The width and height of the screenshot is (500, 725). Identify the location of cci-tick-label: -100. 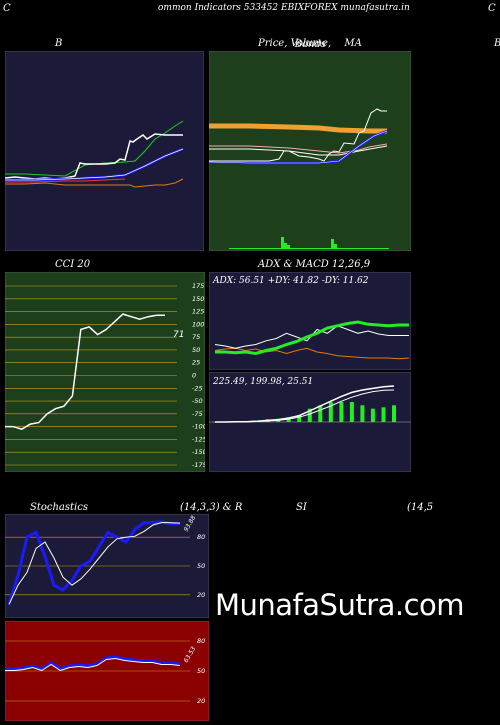
(198, 427).